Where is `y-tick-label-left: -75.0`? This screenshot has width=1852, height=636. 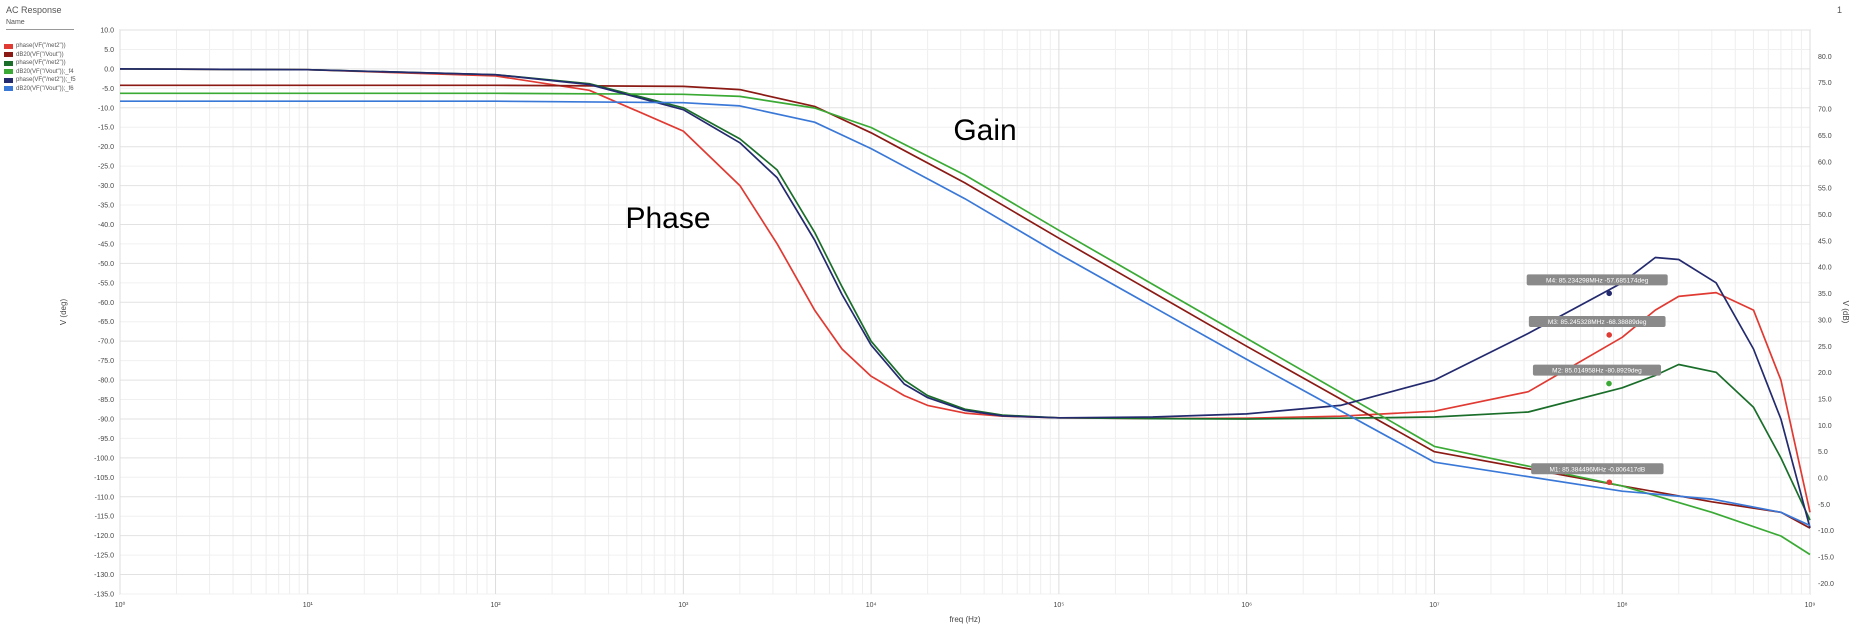
y-tick-label-left: -75.0 is located at coordinates (106, 361).